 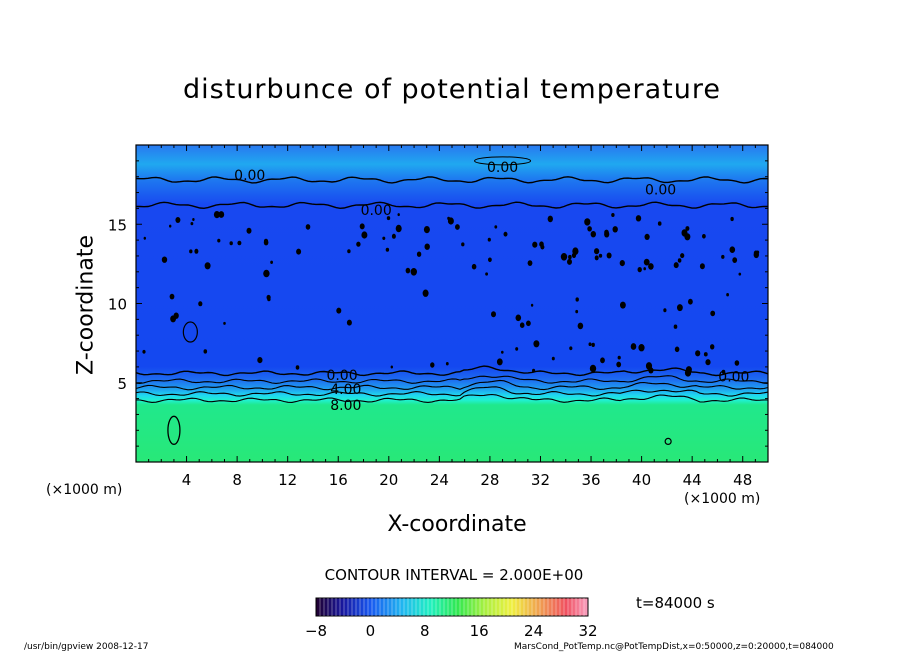 What do you see at coordinates (489, 480) in the screenshot?
I see `x-tick-label: 28` at bounding box center [489, 480].